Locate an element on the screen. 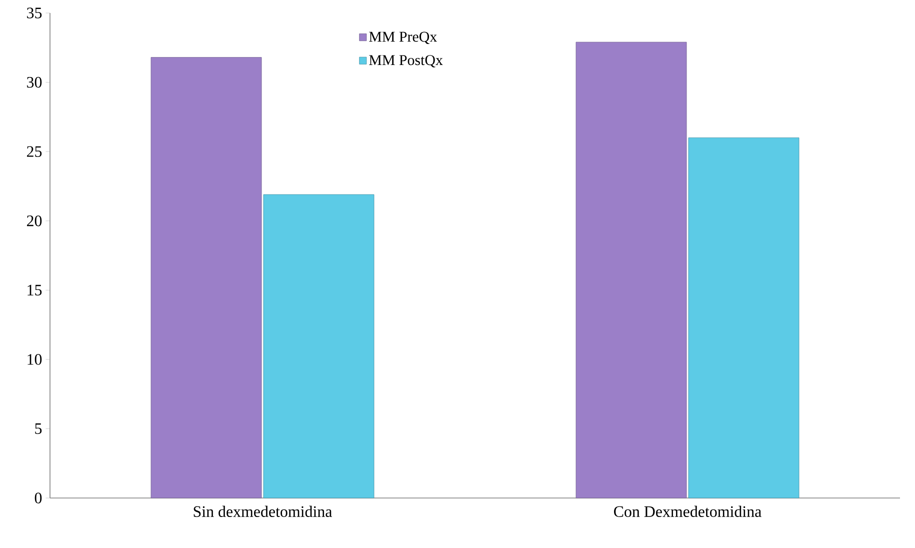  x-tick-label: Con Dexmedetomidina is located at coordinates (688, 511).